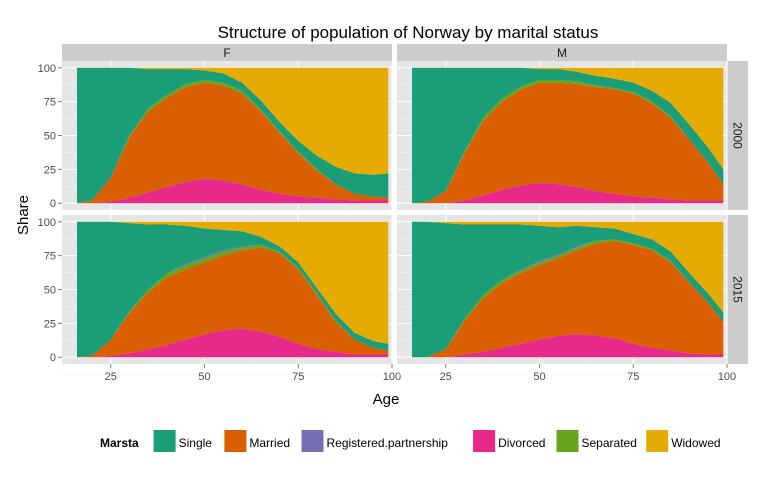 Image resolution: width=768 pixels, height=480 pixels. I want to click on legend-item-registered-partnership: Registered.partnership, so click(375, 441).